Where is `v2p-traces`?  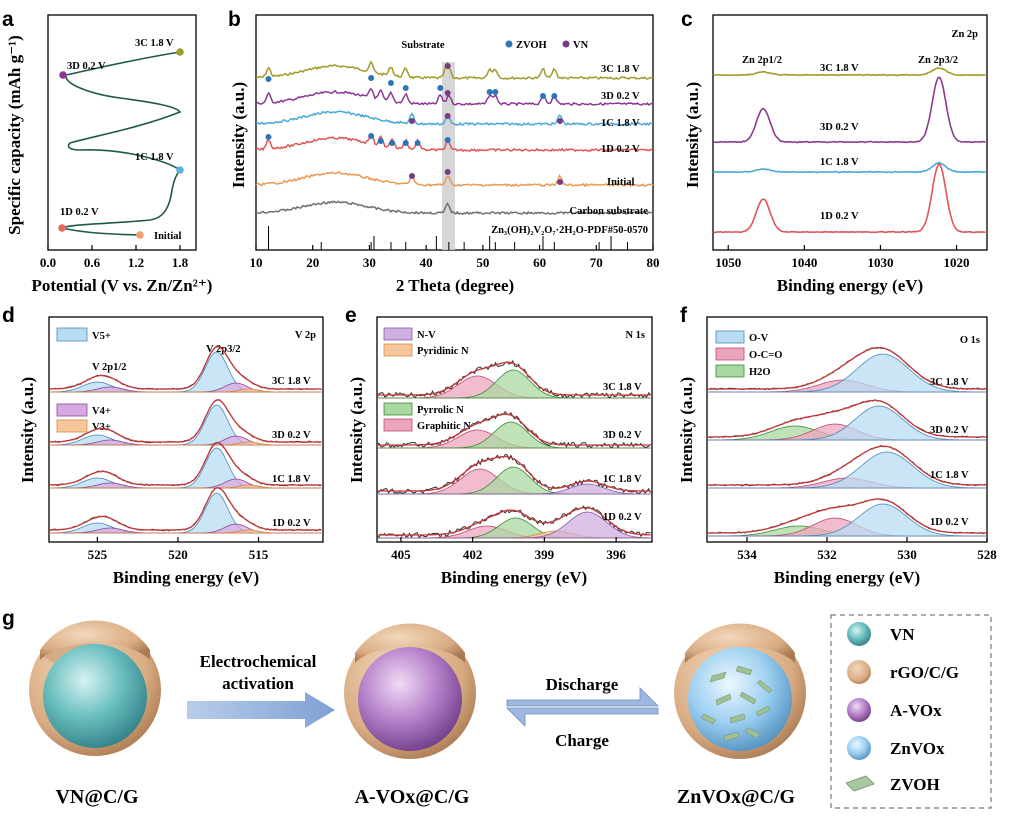 v2p-traces is located at coordinates (185, 440).